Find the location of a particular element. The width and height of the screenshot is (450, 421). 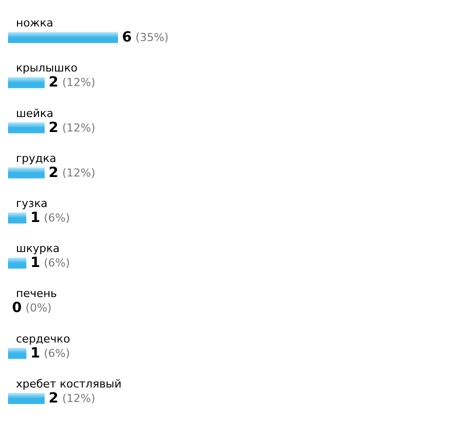

data-label: 6 (35%) is located at coordinates (145, 38).